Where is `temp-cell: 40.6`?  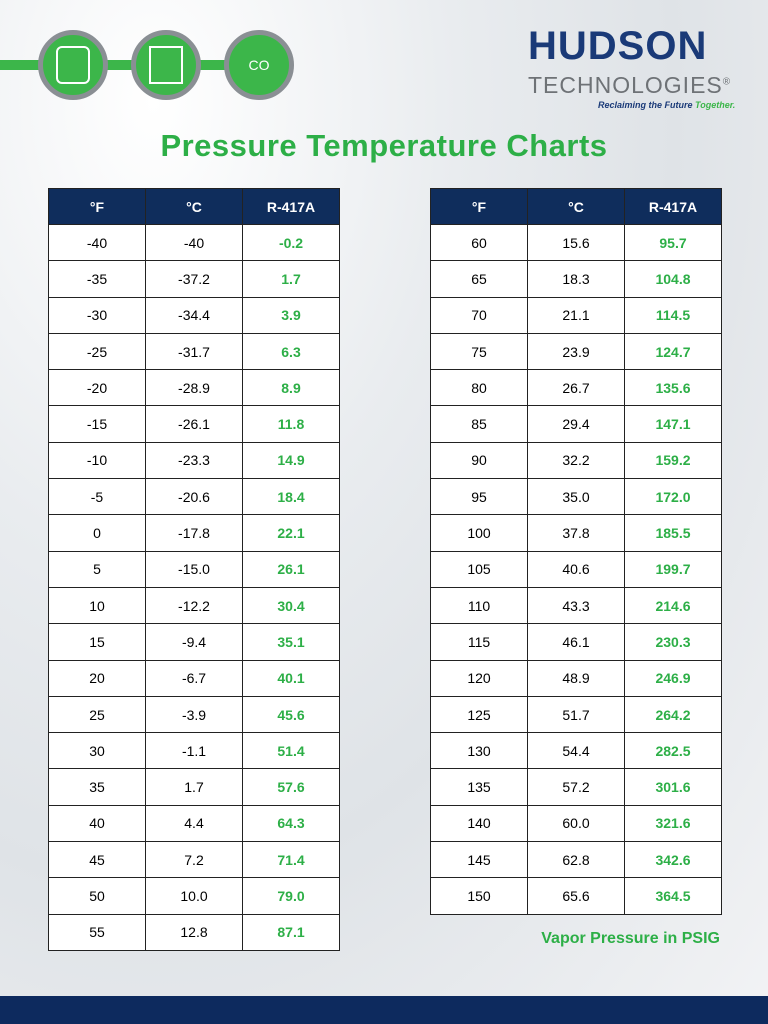 temp-cell: 40.6 is located at coordinates (576, 569).